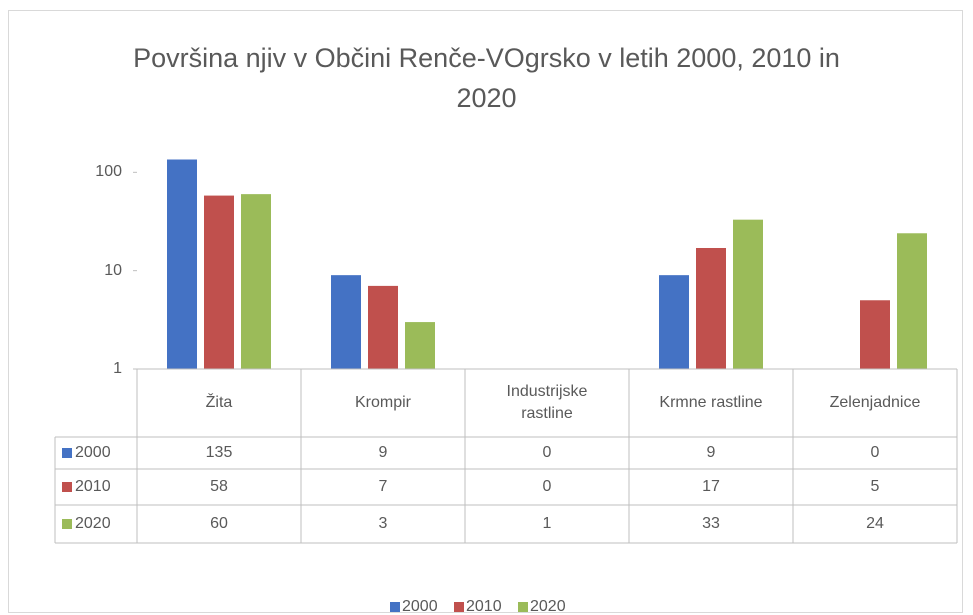 The image size is (973, 615). I want to click on table-cell: 5, so click(875, 486).